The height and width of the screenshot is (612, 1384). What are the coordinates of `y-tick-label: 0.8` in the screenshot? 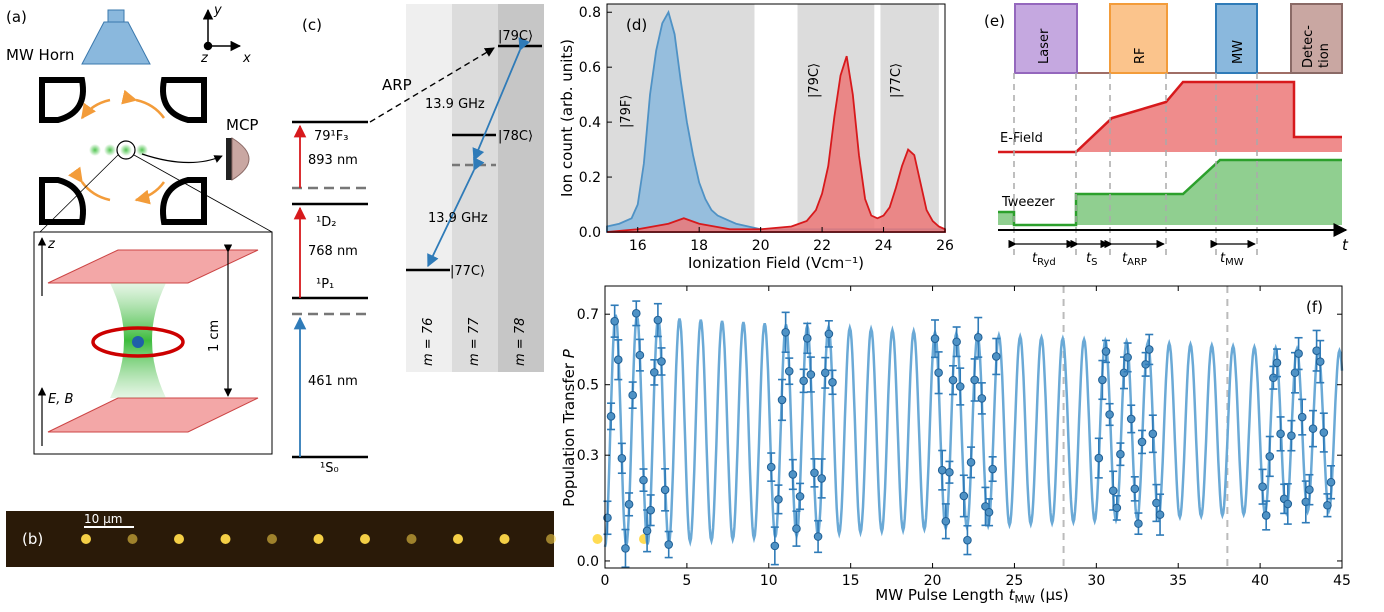 It's located at (590, 13).